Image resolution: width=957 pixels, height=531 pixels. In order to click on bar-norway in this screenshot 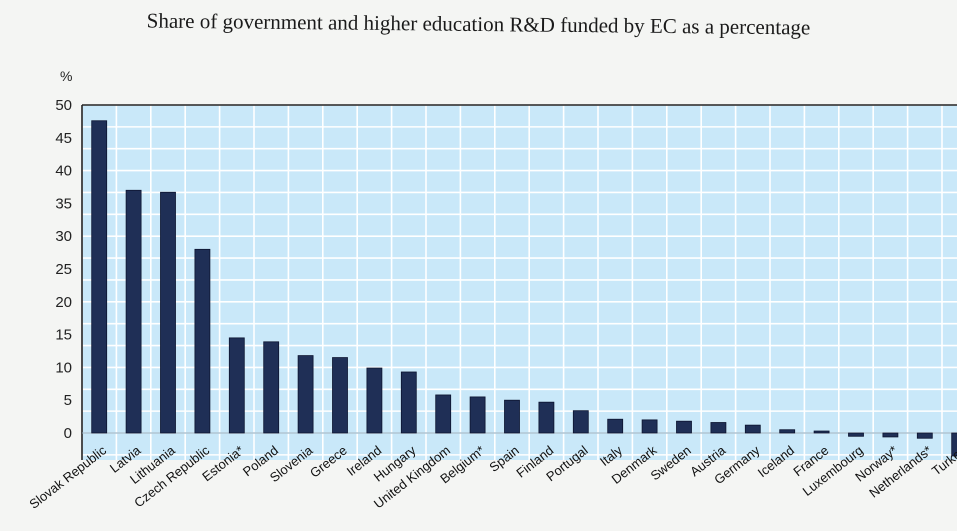, I will do `click(890, 435)`.